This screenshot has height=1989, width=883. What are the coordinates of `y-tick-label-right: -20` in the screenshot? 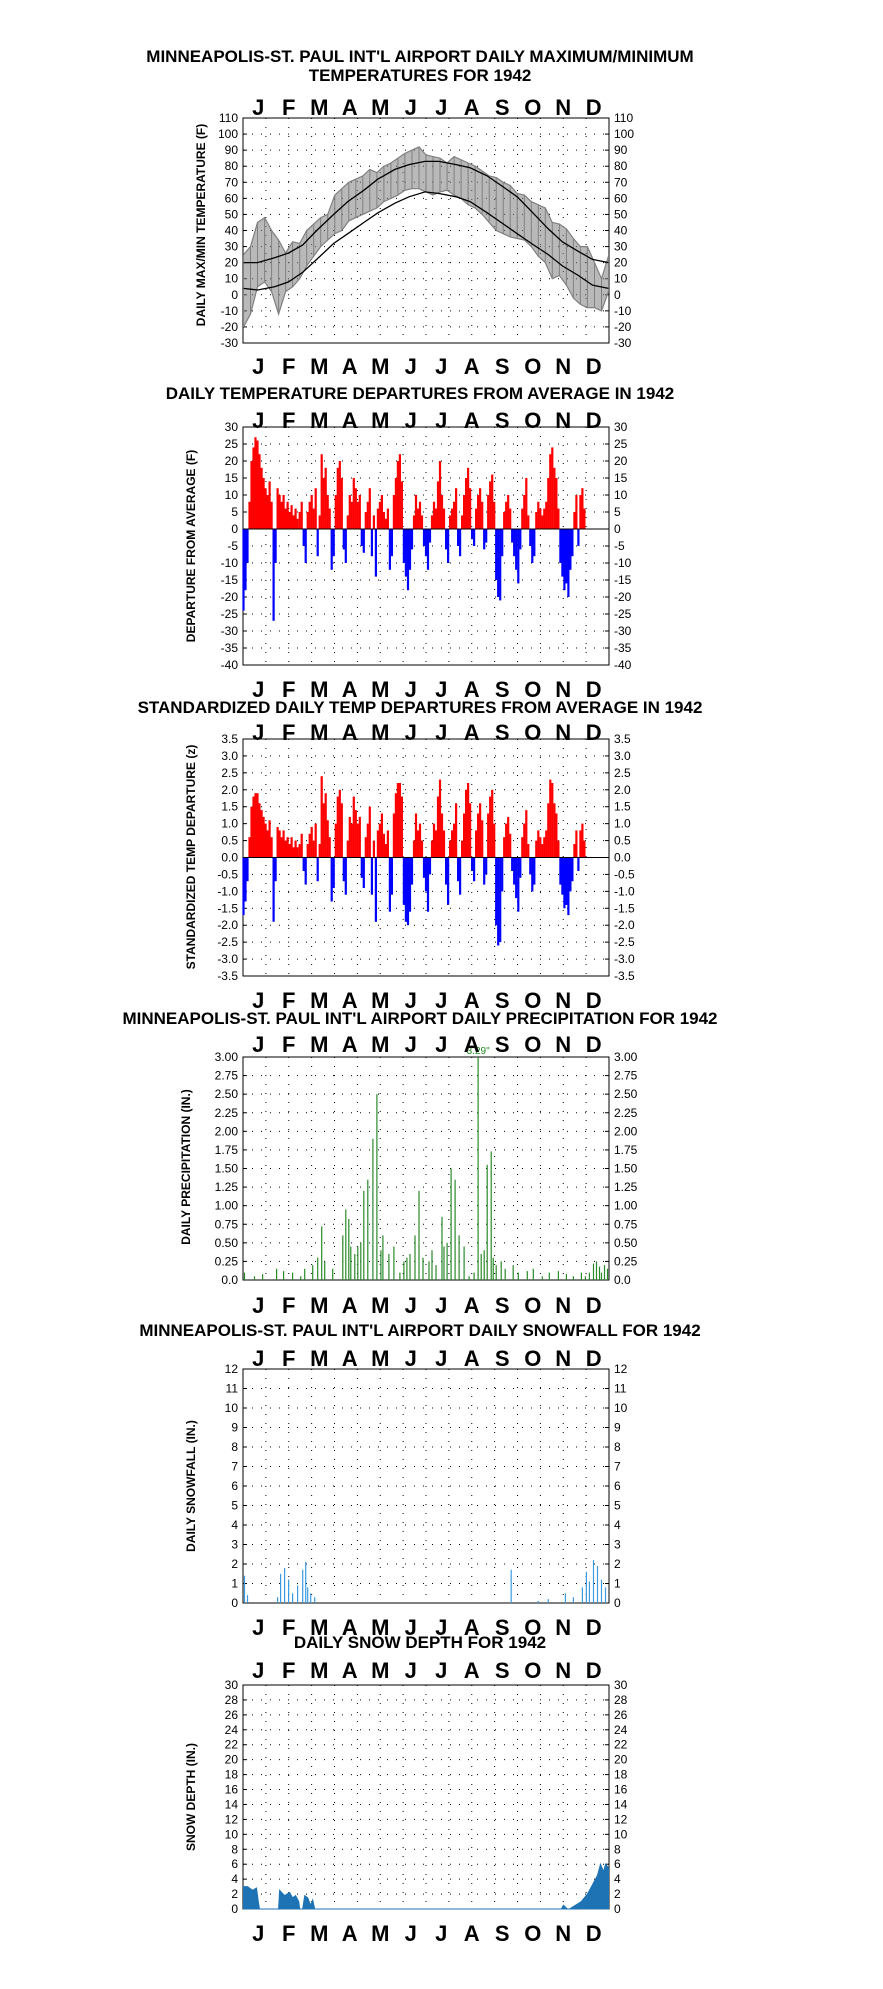 It's located at (623, 327).